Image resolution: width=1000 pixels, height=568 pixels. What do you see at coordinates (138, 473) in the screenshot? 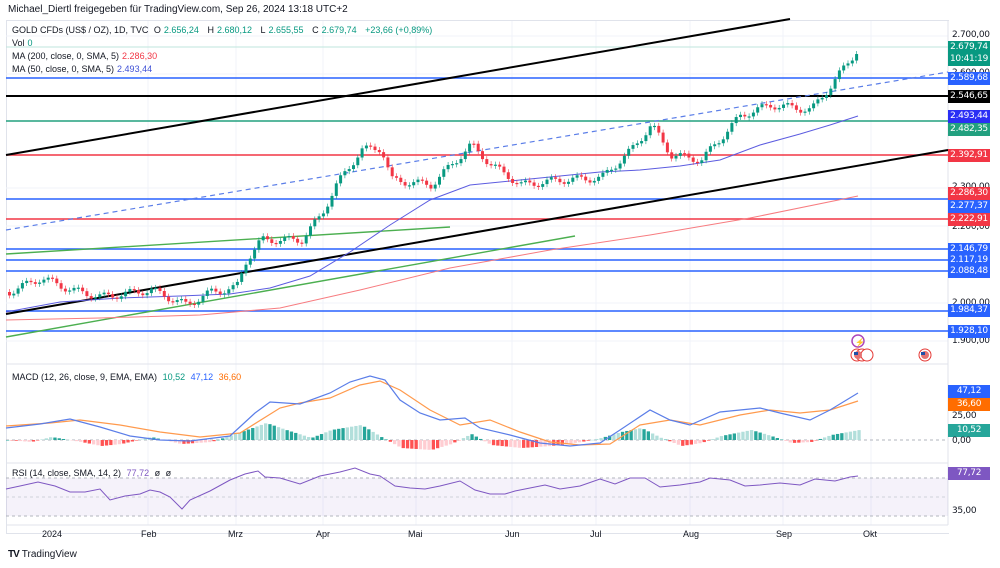
I see `rsi-value: 77,72` at bounding box center [138, 473].